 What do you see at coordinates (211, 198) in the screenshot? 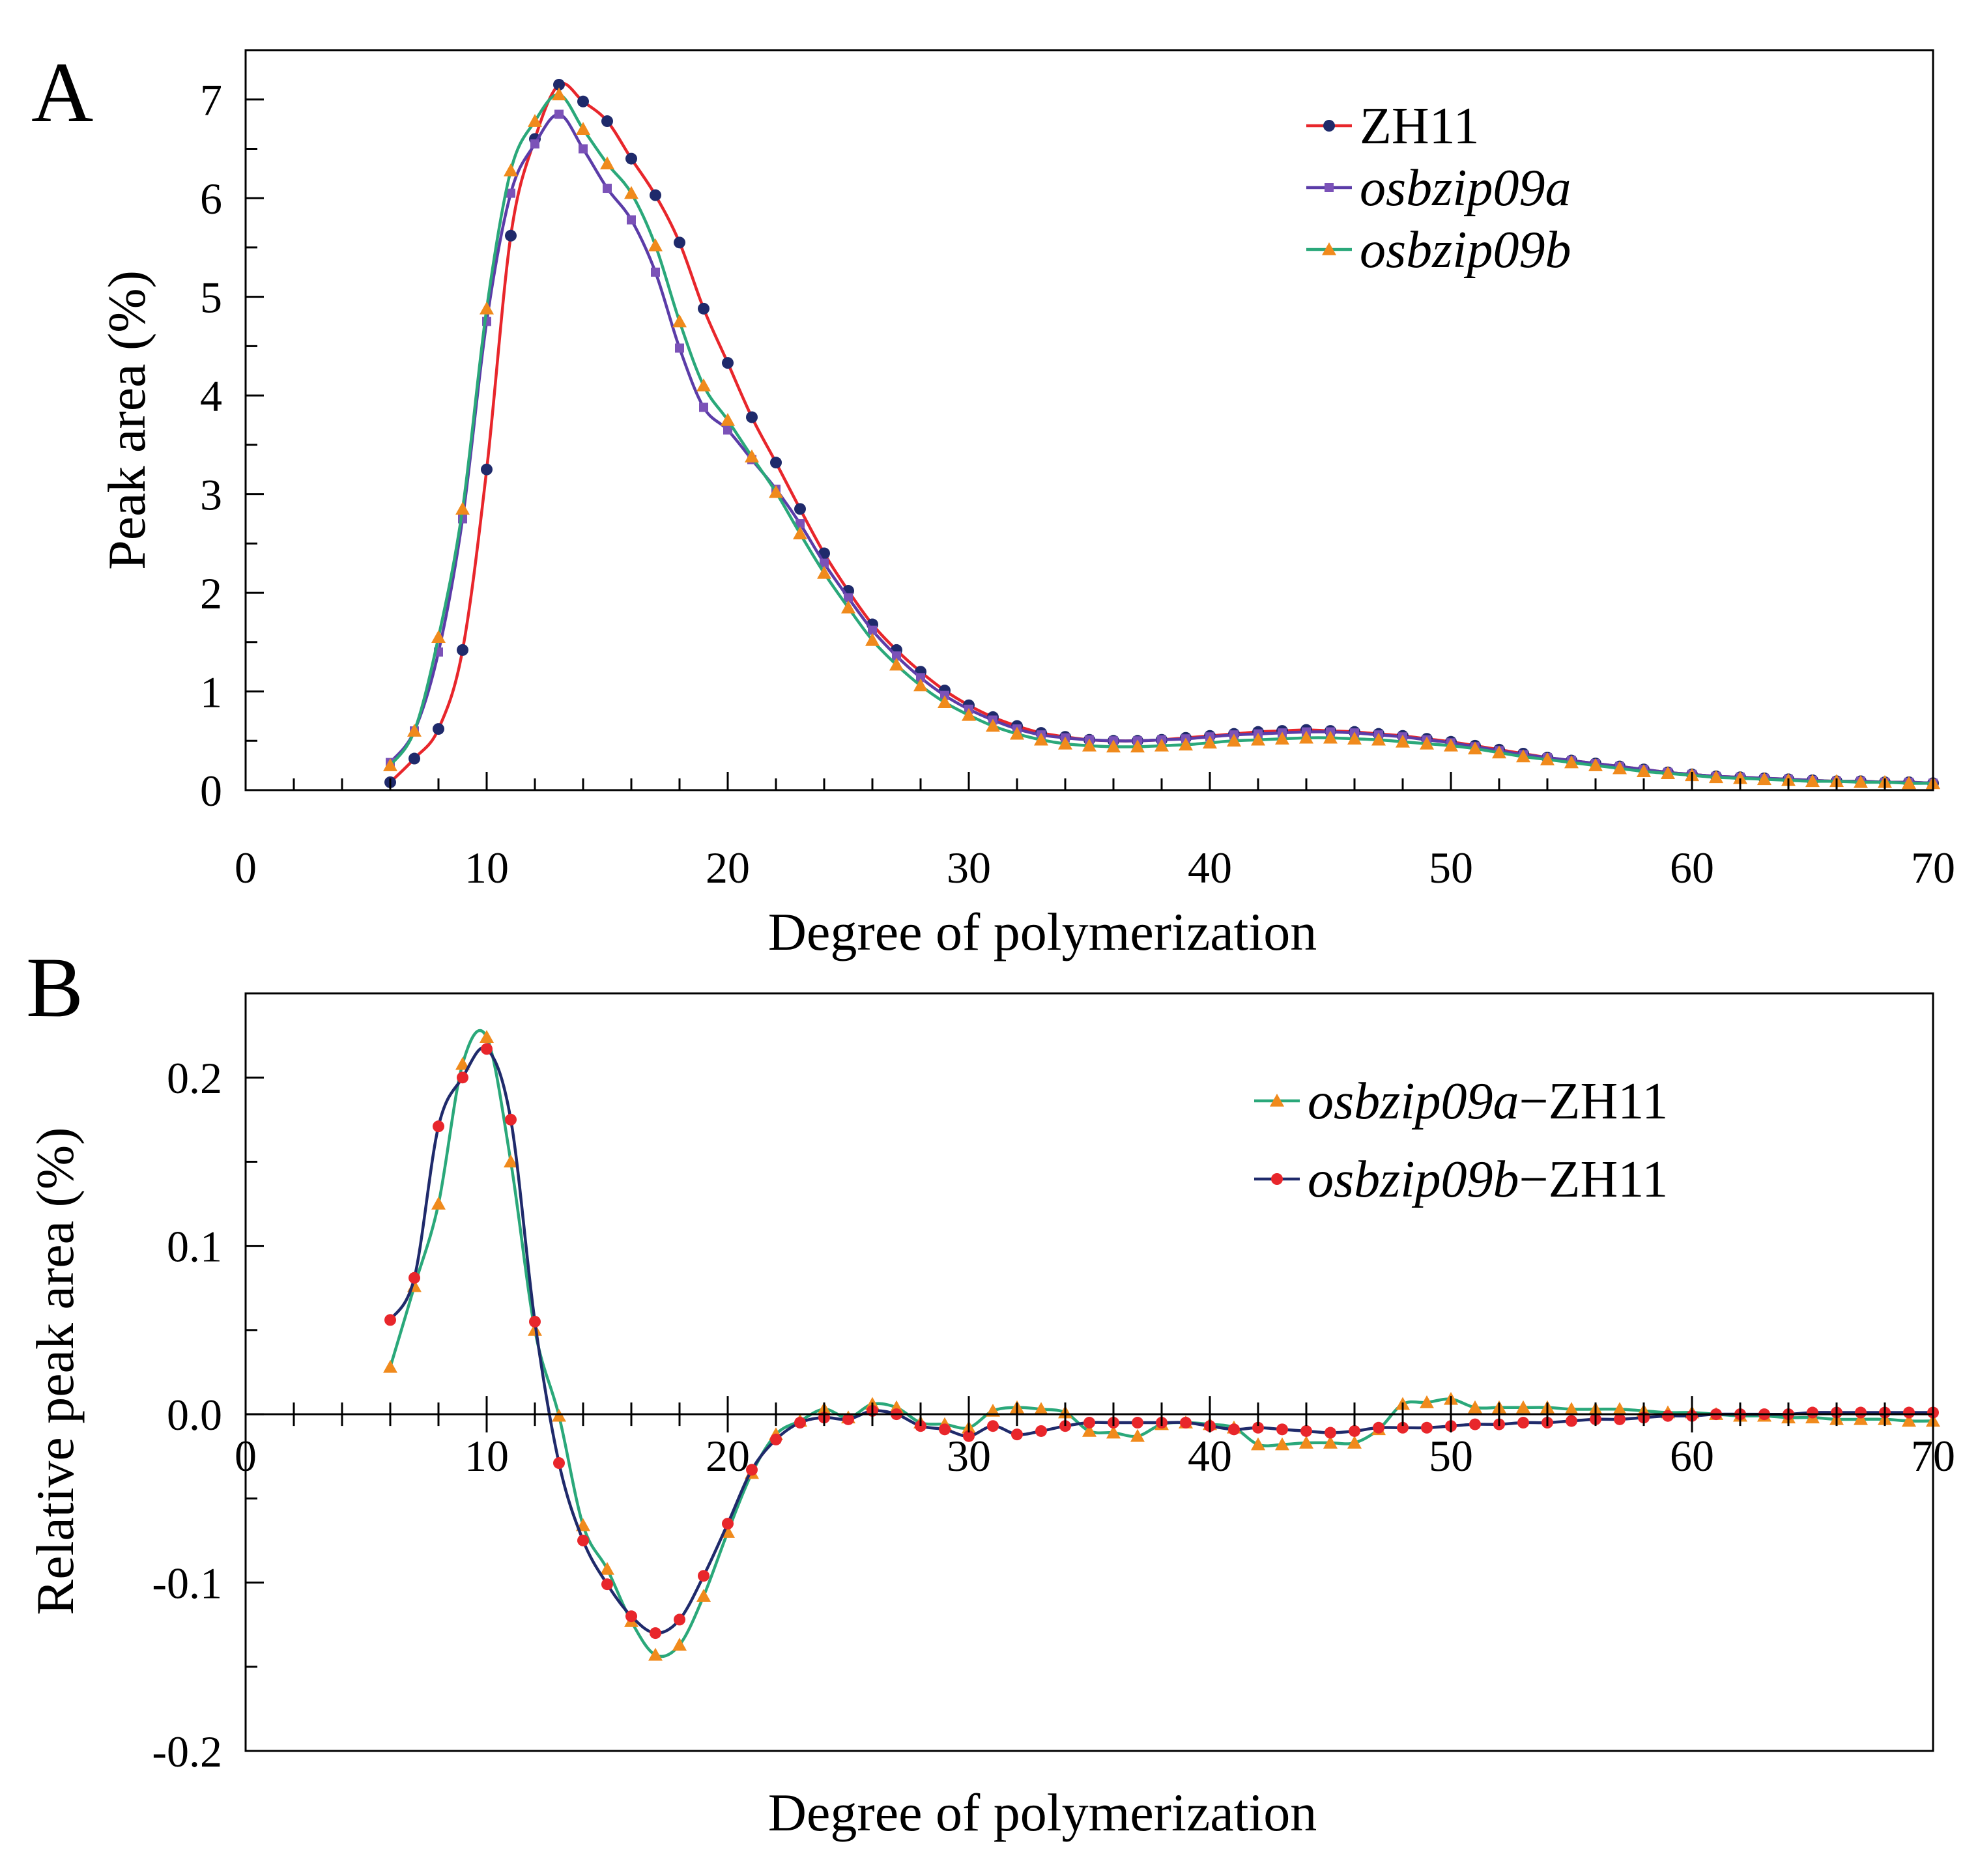
I see `y-tick-label: 6` at bounding box center [211, 198].